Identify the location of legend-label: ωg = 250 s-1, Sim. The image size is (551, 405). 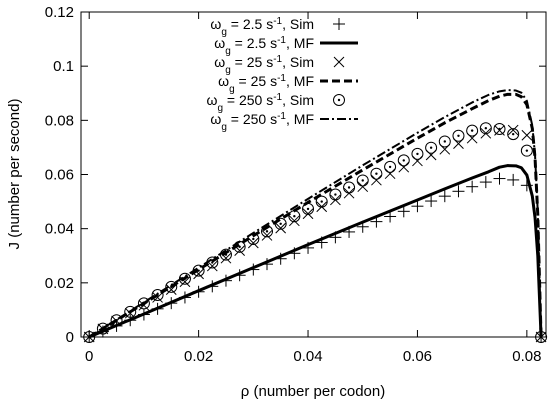
(261, 103).